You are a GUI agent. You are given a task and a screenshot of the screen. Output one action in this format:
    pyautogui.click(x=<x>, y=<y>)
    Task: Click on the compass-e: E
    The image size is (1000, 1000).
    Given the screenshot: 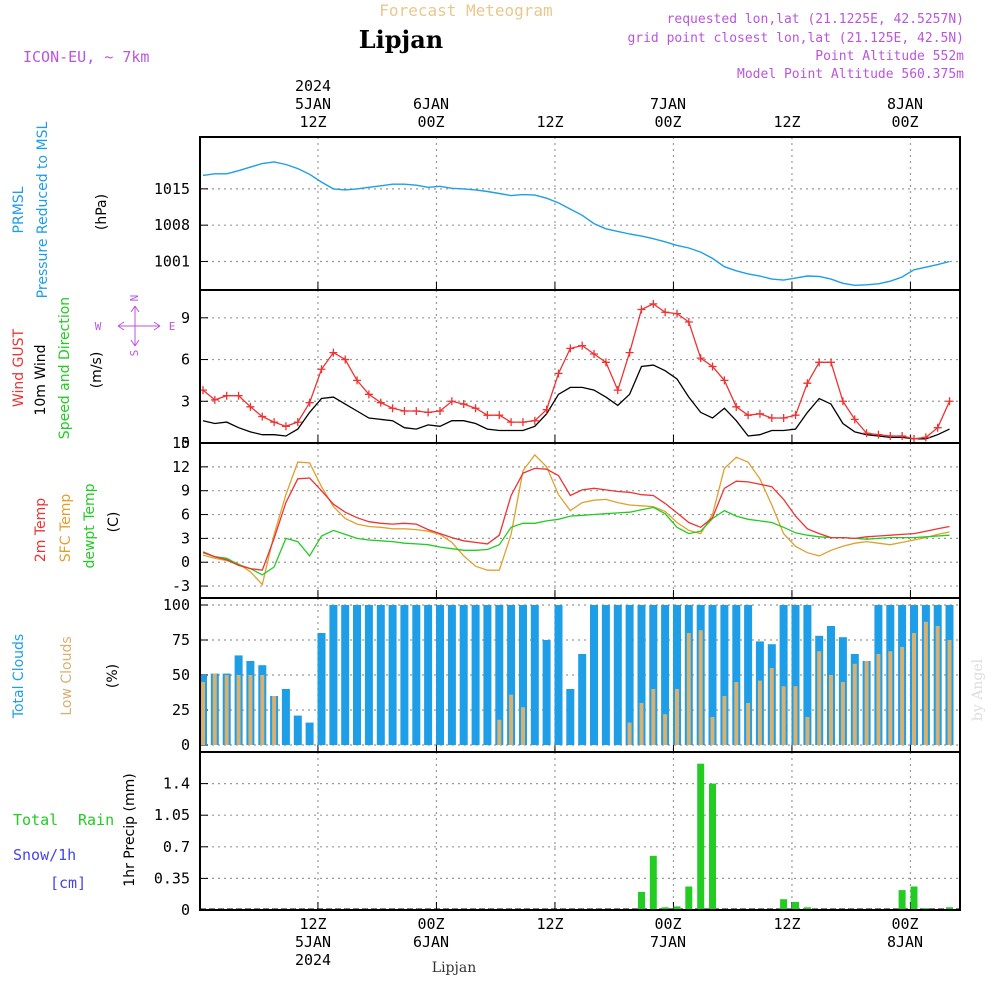 What is the action you would take?
    pyautogui.click(x=172, y=326)
    